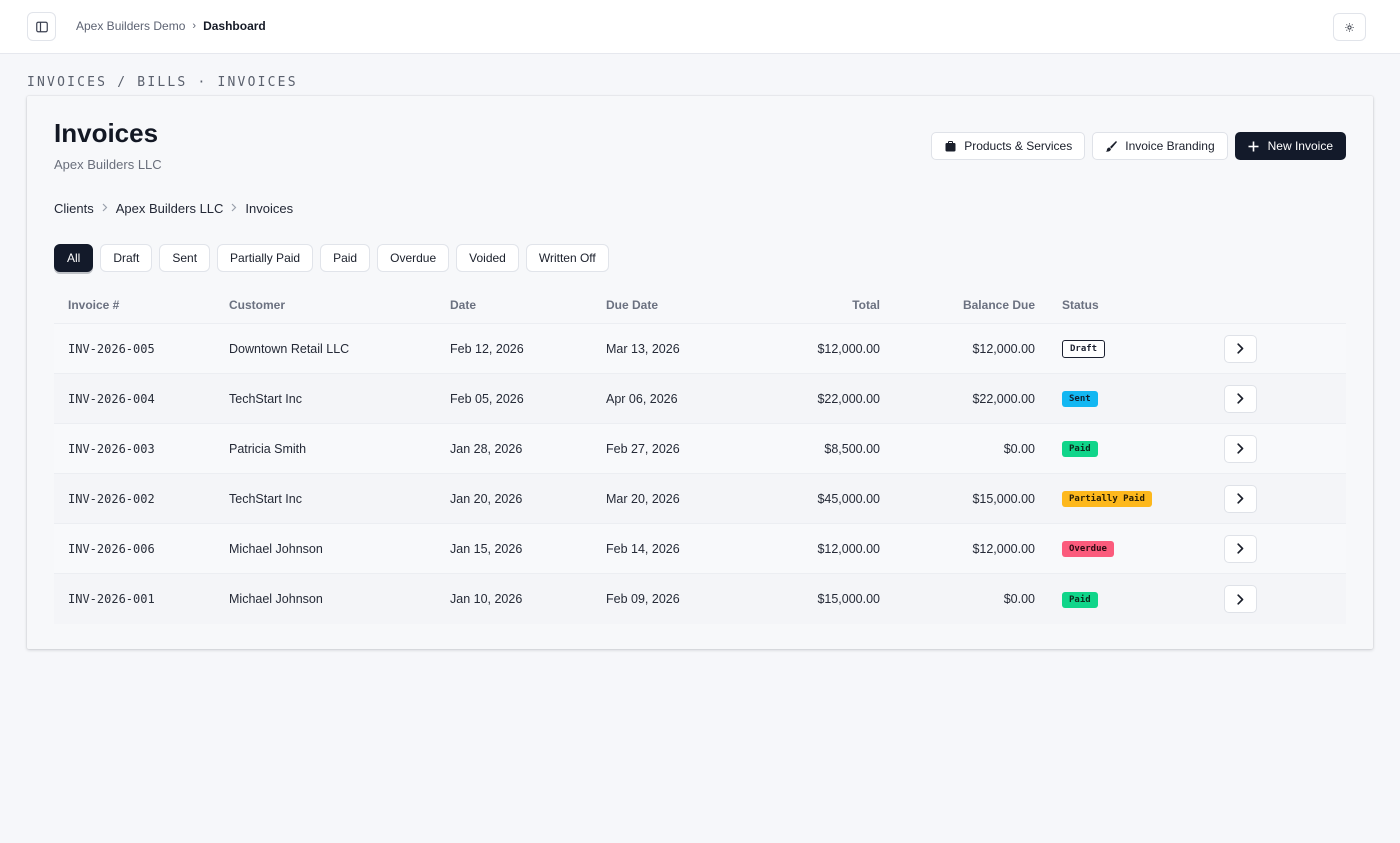 Image resolution: width=1400 pixels, height=843 pixels. What do you see at coordinates (866, 304) in the screenshot?
I see `column-header-total: Total` at bounding box center [866, 304].